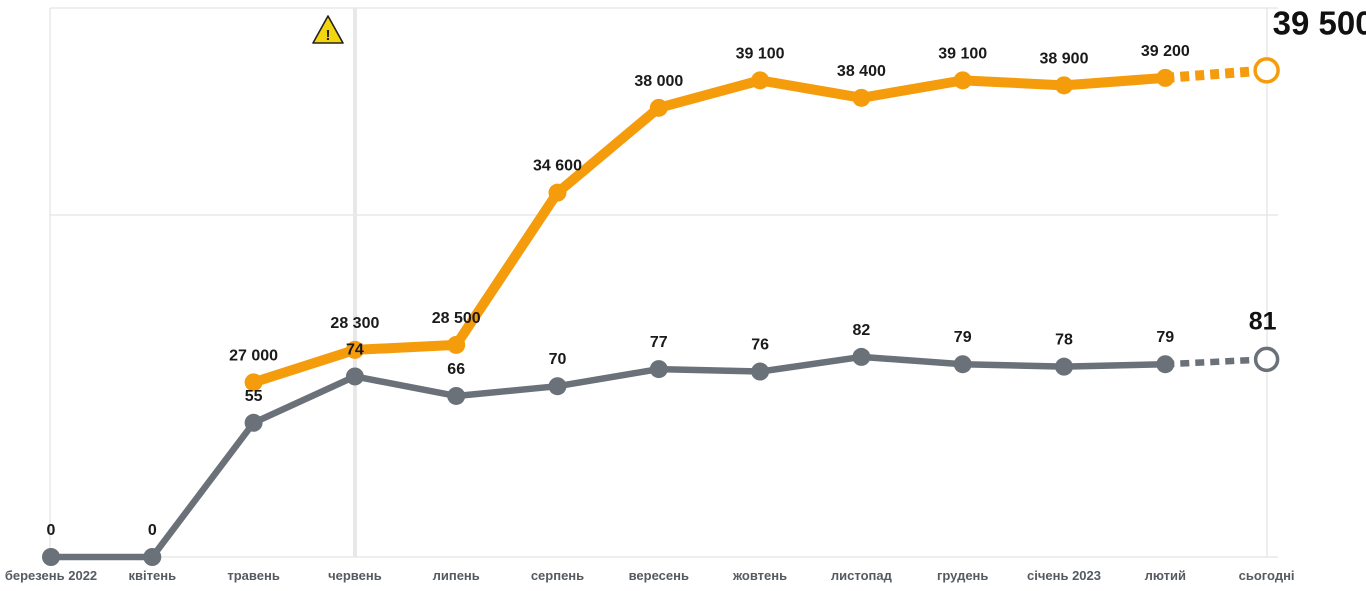  I want to click on series-count-data-label: 82, so click(862, 330).